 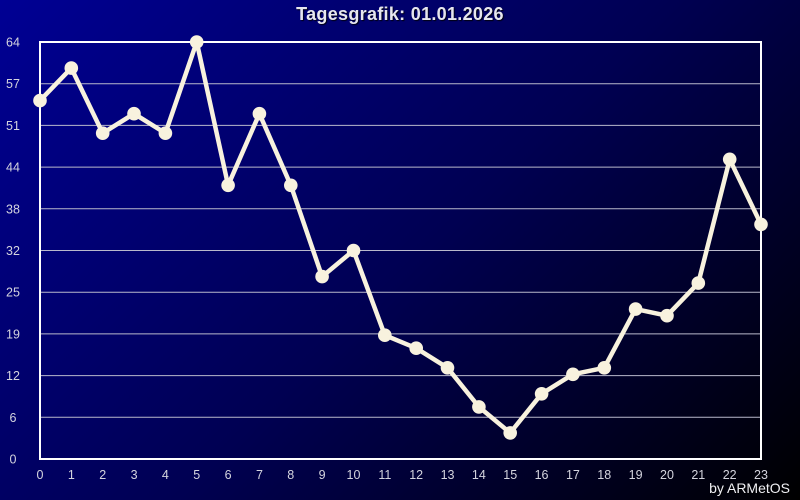 What do you see at coordinates (354, 475) in the screenshot?
I see `x-tick-label: 10` at bounding box center [354, 475].